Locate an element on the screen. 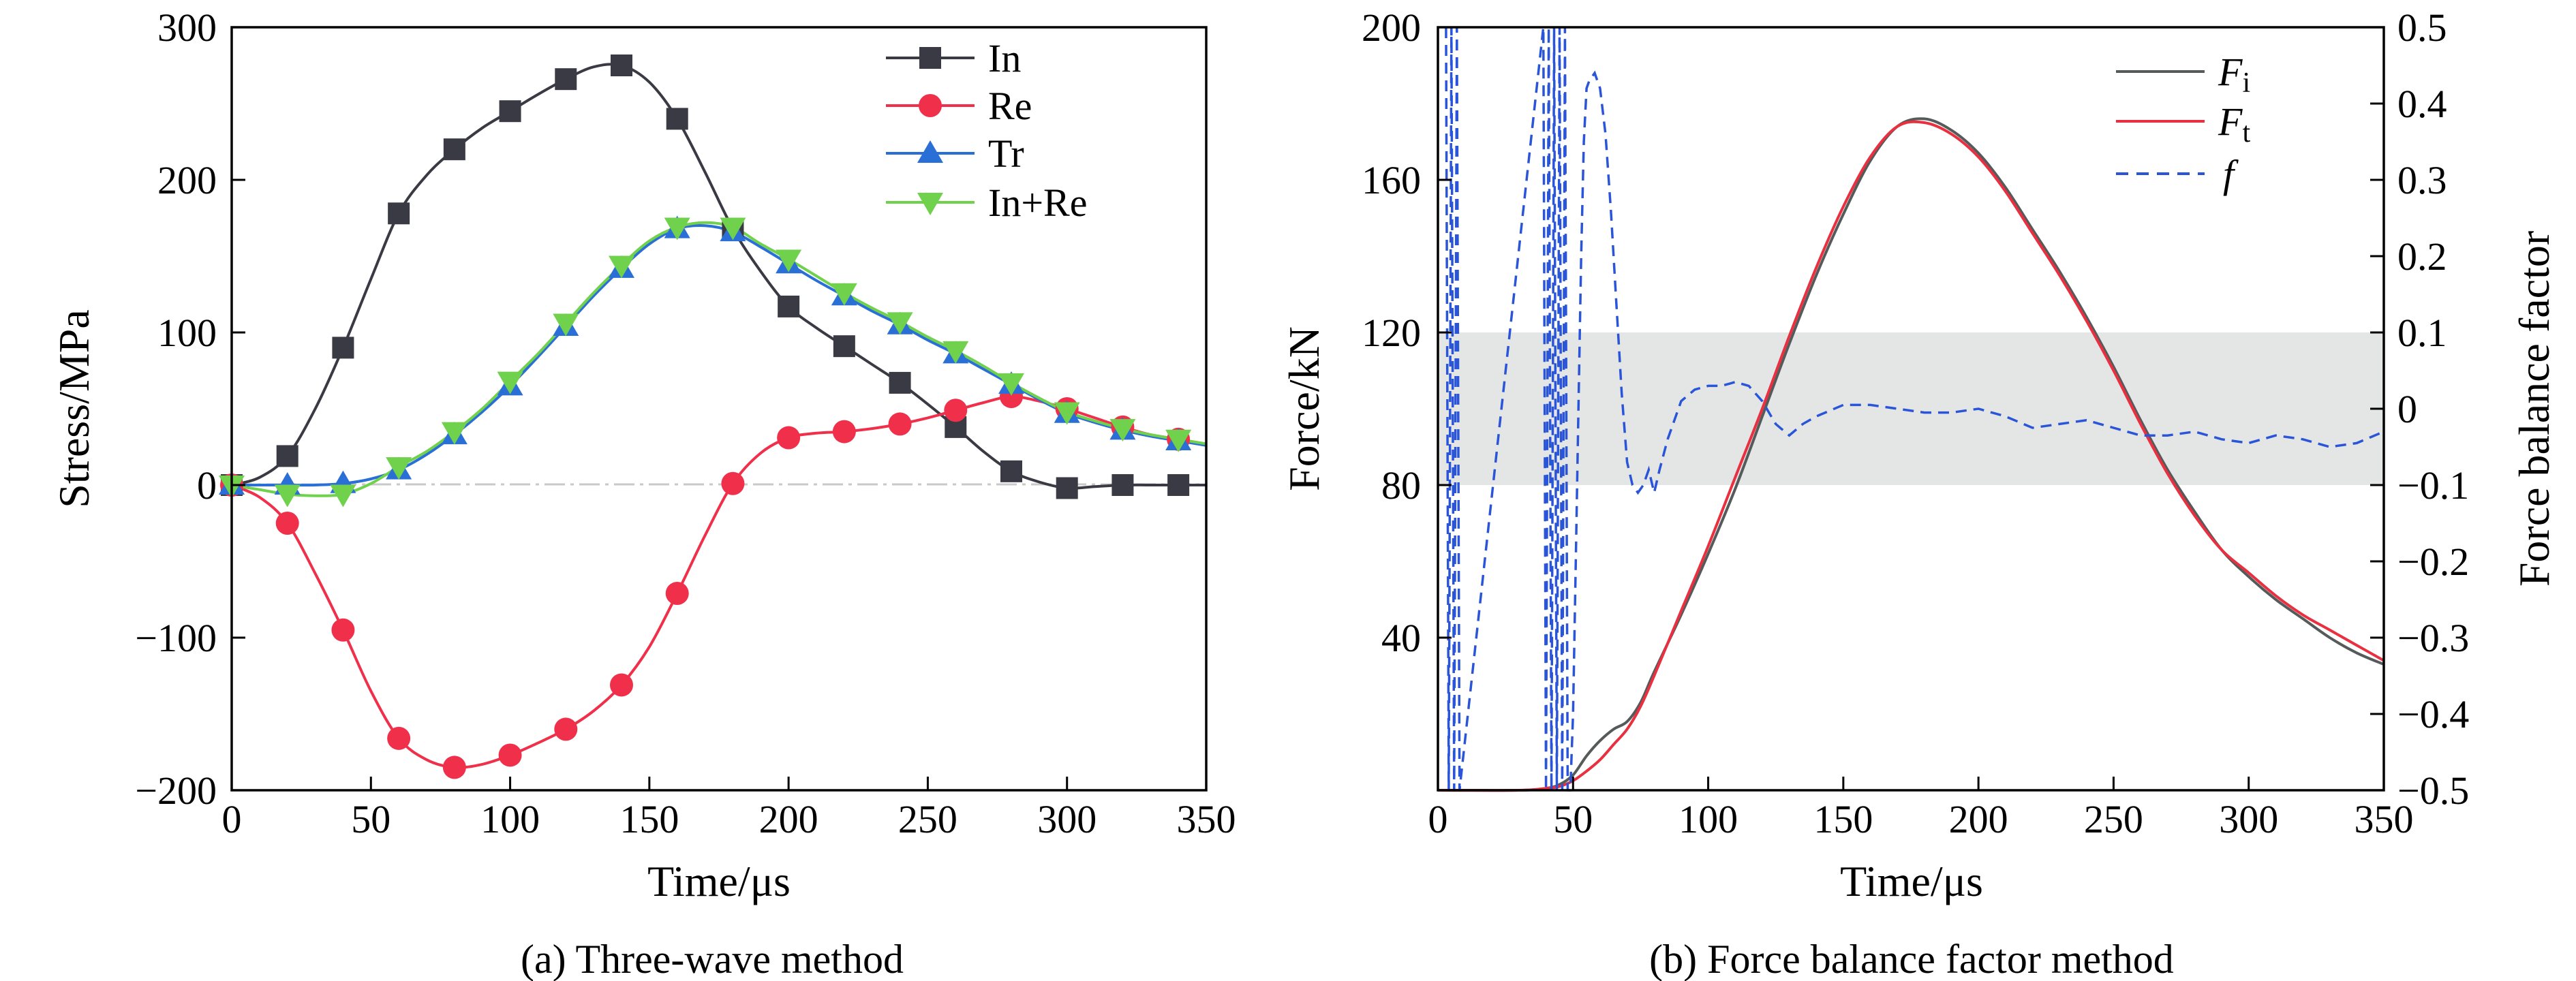 Image resolution: width=2576 pixels, height=981 pixels. x-axis-label-a: Time/μs is located at coordinates (719, 881).